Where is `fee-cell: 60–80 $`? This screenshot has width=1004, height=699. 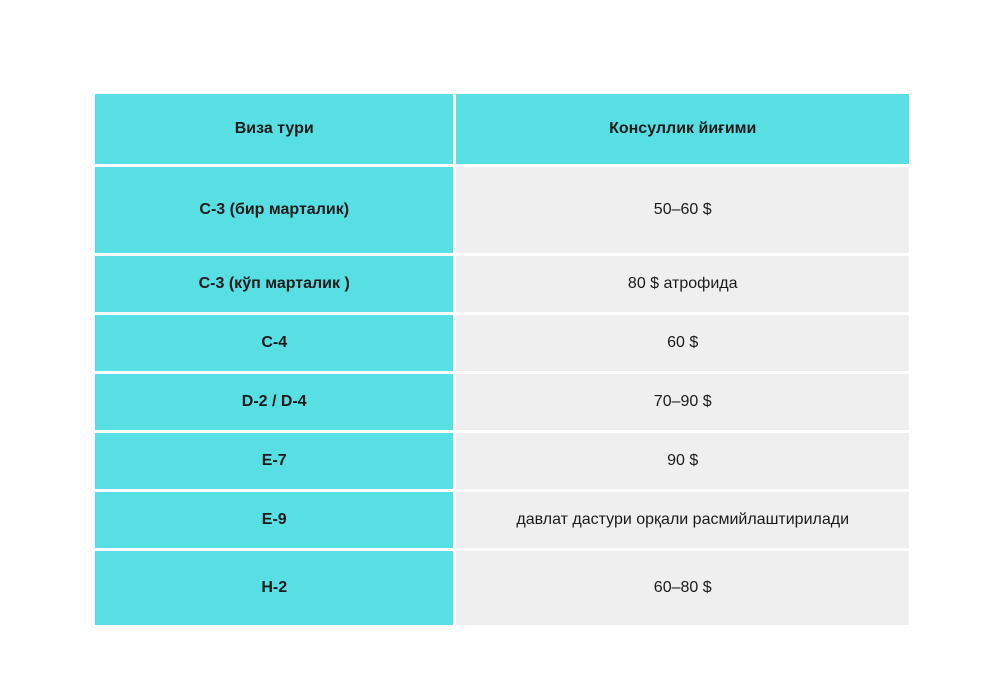
fee-cell: 60–80 $ is located at coordinates (682, 588).